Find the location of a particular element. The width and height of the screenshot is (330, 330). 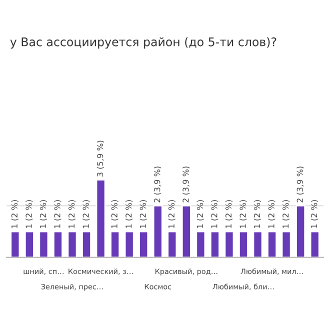

data-label: 3 (5,9 %) is located at coordinates (100, 158).